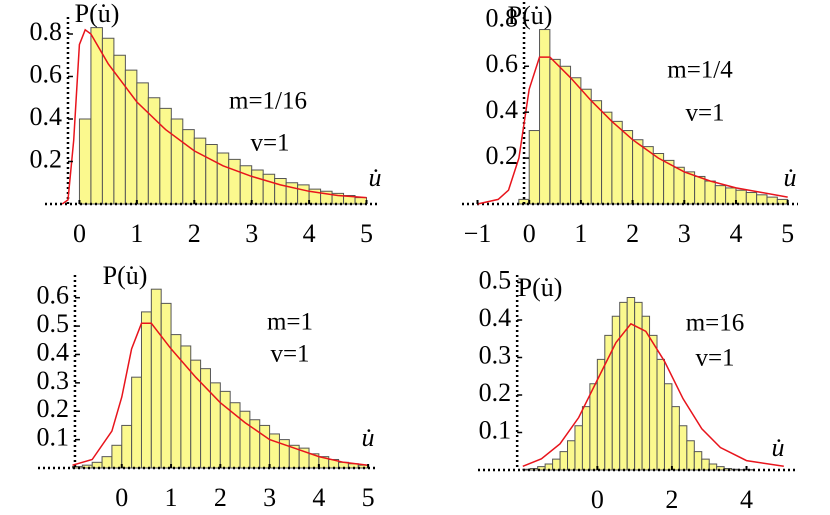 Image resolution: width=830 pixels, height=515 pixels. Describe the element at coordinates (52, 380) in the screenshot. I see `y-tick-label: 0.3` at that location.